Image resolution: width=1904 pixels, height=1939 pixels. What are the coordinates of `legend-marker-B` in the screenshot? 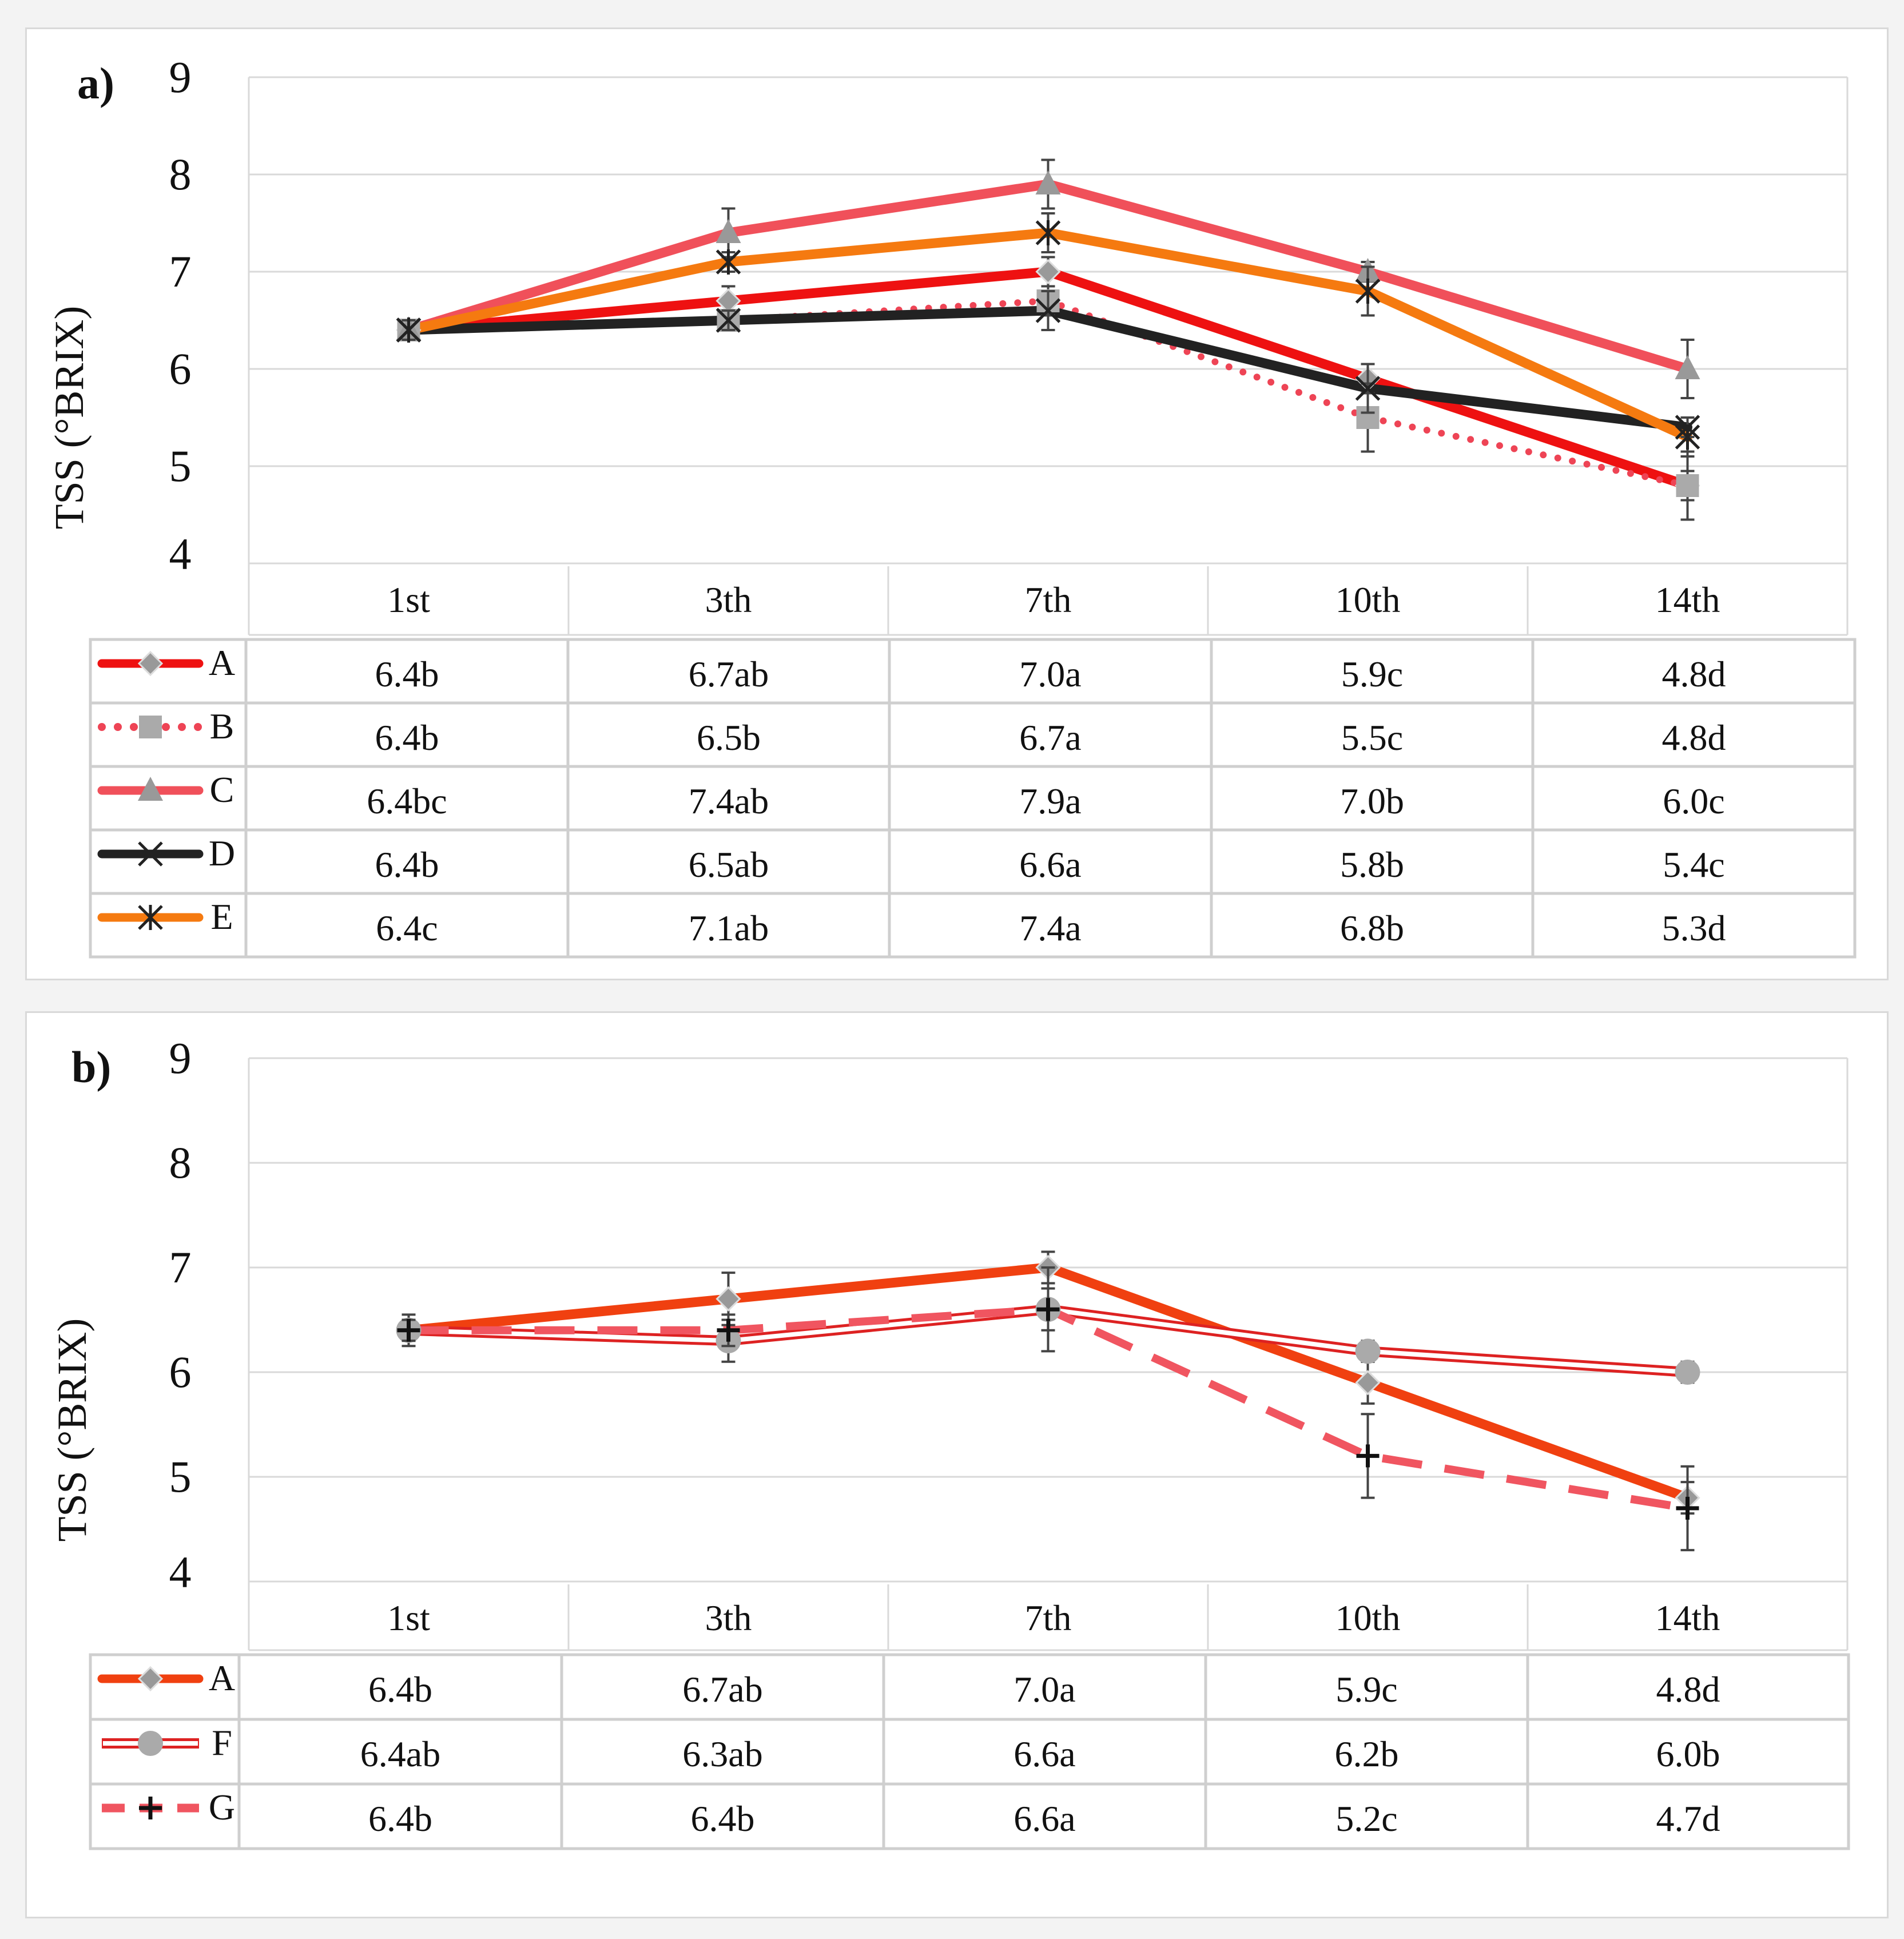 It's located at (150, 727).